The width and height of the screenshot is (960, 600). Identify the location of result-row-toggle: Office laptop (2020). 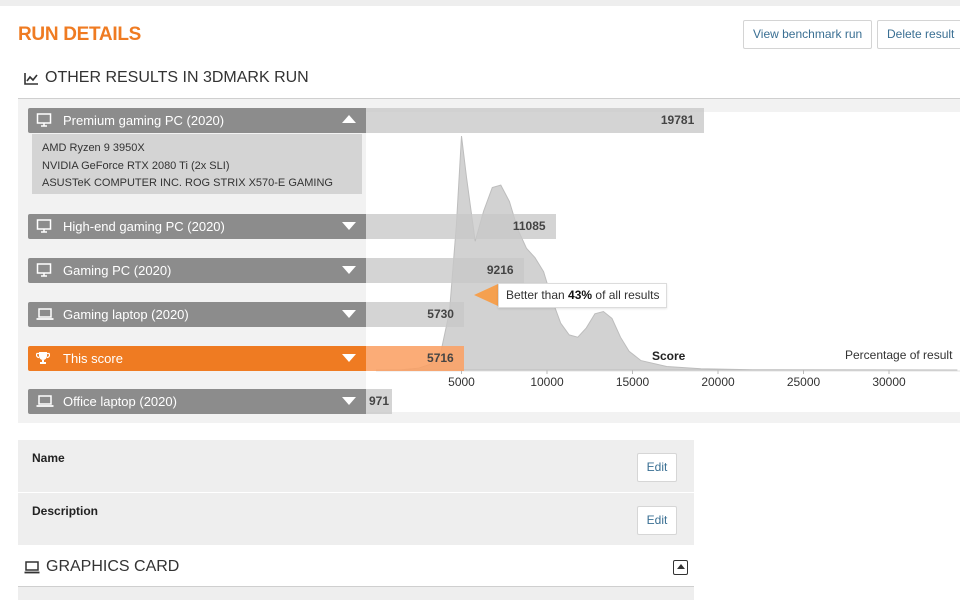
(197, 401).